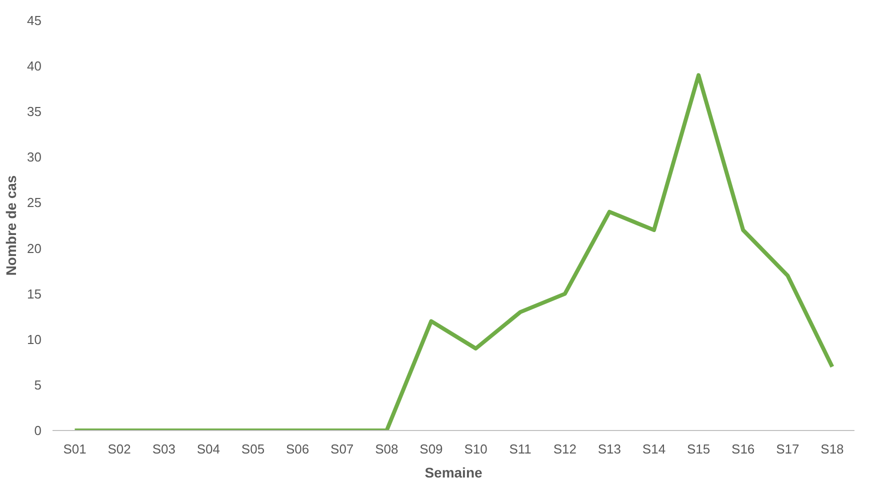 This screenshot has width=872, height=489. Describe the element at coordinates (34, 294) in the screenshot. I see `y-tick-label: 15` at that location.